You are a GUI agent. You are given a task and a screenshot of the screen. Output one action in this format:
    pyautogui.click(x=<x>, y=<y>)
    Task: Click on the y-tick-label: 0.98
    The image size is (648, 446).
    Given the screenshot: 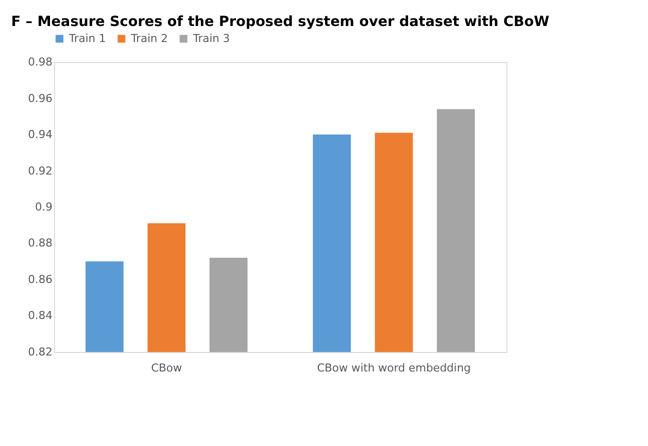 What is the action you would take?
    pyautogui.click(x=40, y=62)
    